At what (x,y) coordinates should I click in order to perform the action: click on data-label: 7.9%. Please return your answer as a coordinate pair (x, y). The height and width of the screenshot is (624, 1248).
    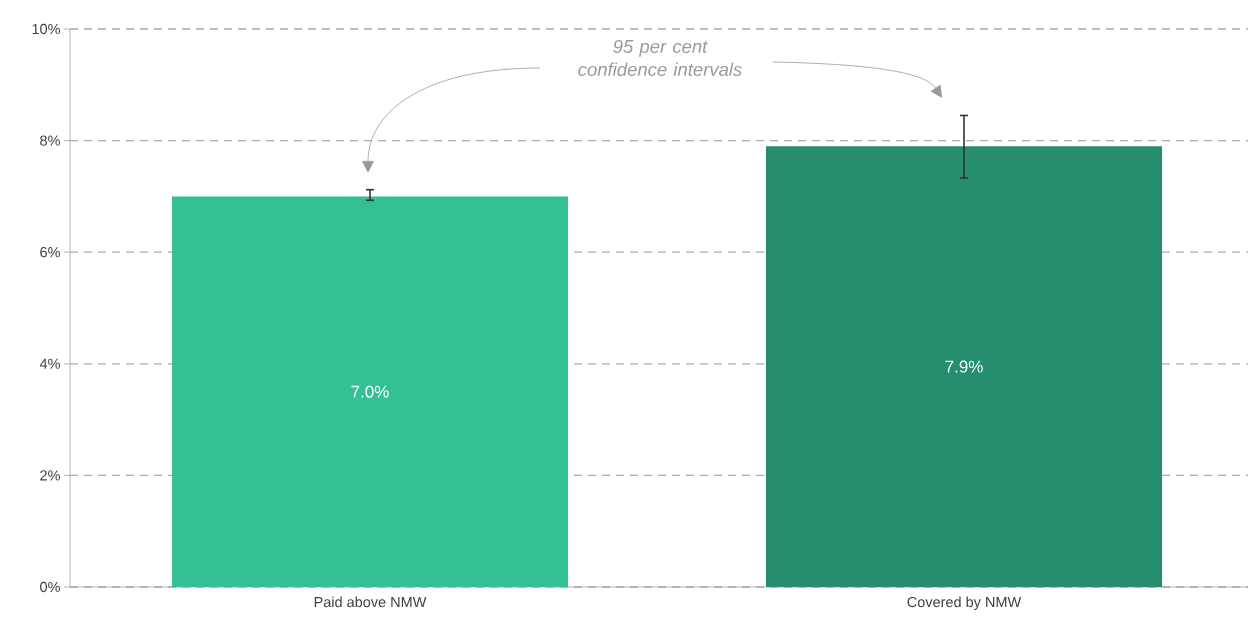
    Looking at the image, I should click on (964, 366).